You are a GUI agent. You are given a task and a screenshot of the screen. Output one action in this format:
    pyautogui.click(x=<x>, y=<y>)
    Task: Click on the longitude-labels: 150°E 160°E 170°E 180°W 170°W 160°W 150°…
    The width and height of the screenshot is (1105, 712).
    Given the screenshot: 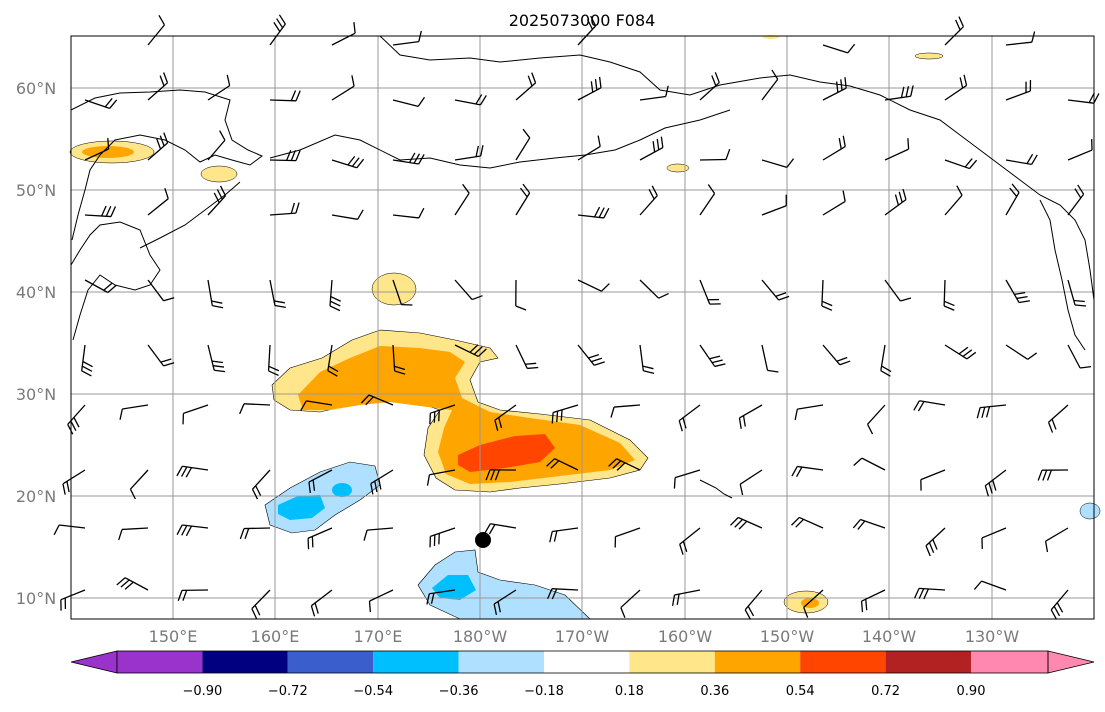 What is the action you would take?
    pyautogui.click(x=584, y=636)
    